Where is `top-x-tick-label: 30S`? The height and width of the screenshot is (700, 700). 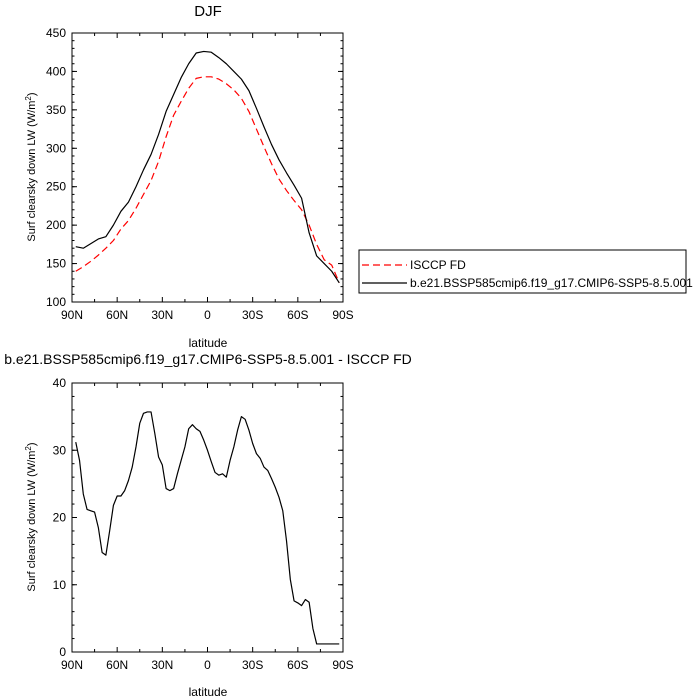
top-x-tick-label: 30S is located at coordinates (252, 315).